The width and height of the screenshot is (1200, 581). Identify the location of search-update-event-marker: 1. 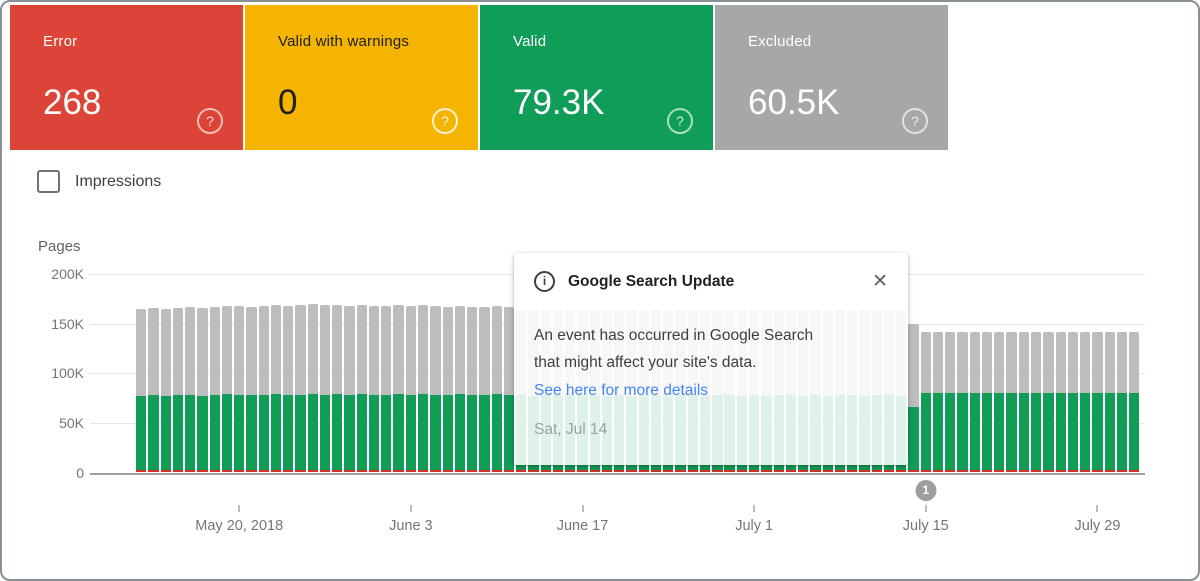
(926, 490).